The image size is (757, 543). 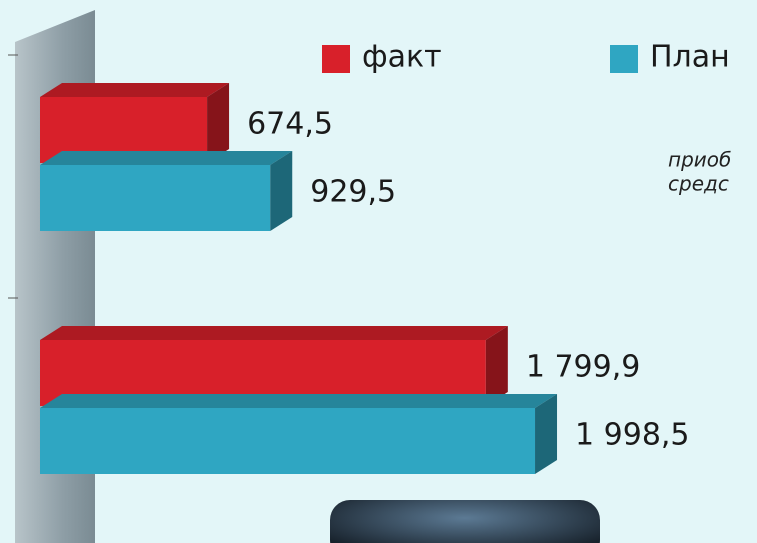 I want to click on value-label: 674,5, so click(x=290, y=124).